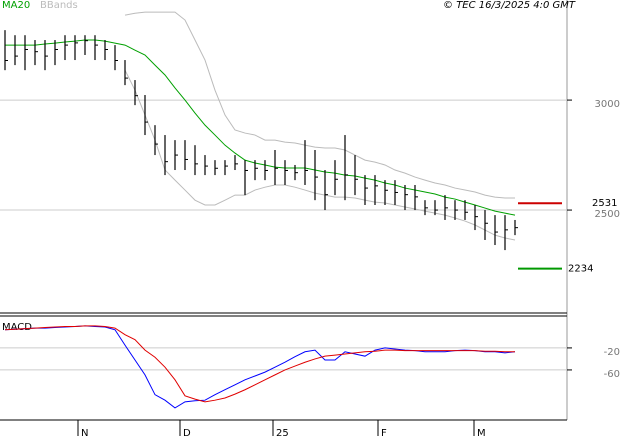 Image resolution: width=627 pixels, height=440 pixels. I want to click on price-marker-label: 2234, so click(580, 269).